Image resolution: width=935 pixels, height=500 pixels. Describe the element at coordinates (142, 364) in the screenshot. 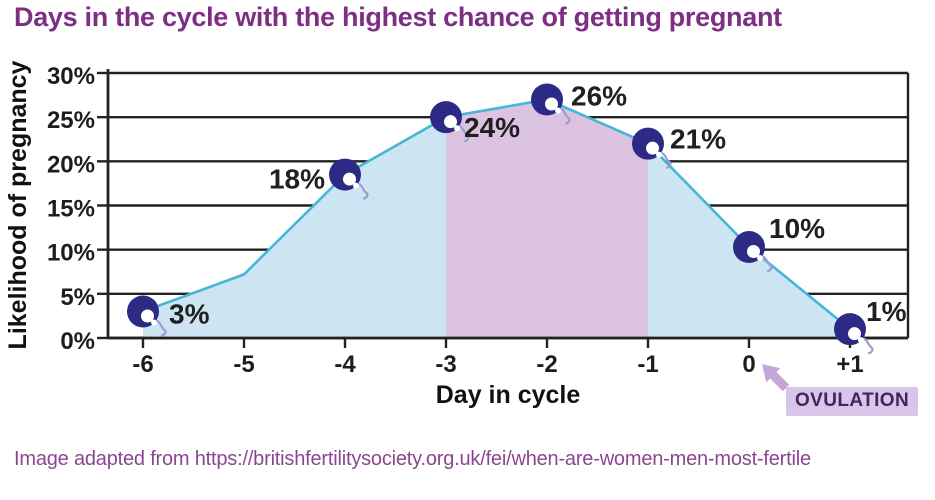

I see `x-tick-label: -6` at that location.